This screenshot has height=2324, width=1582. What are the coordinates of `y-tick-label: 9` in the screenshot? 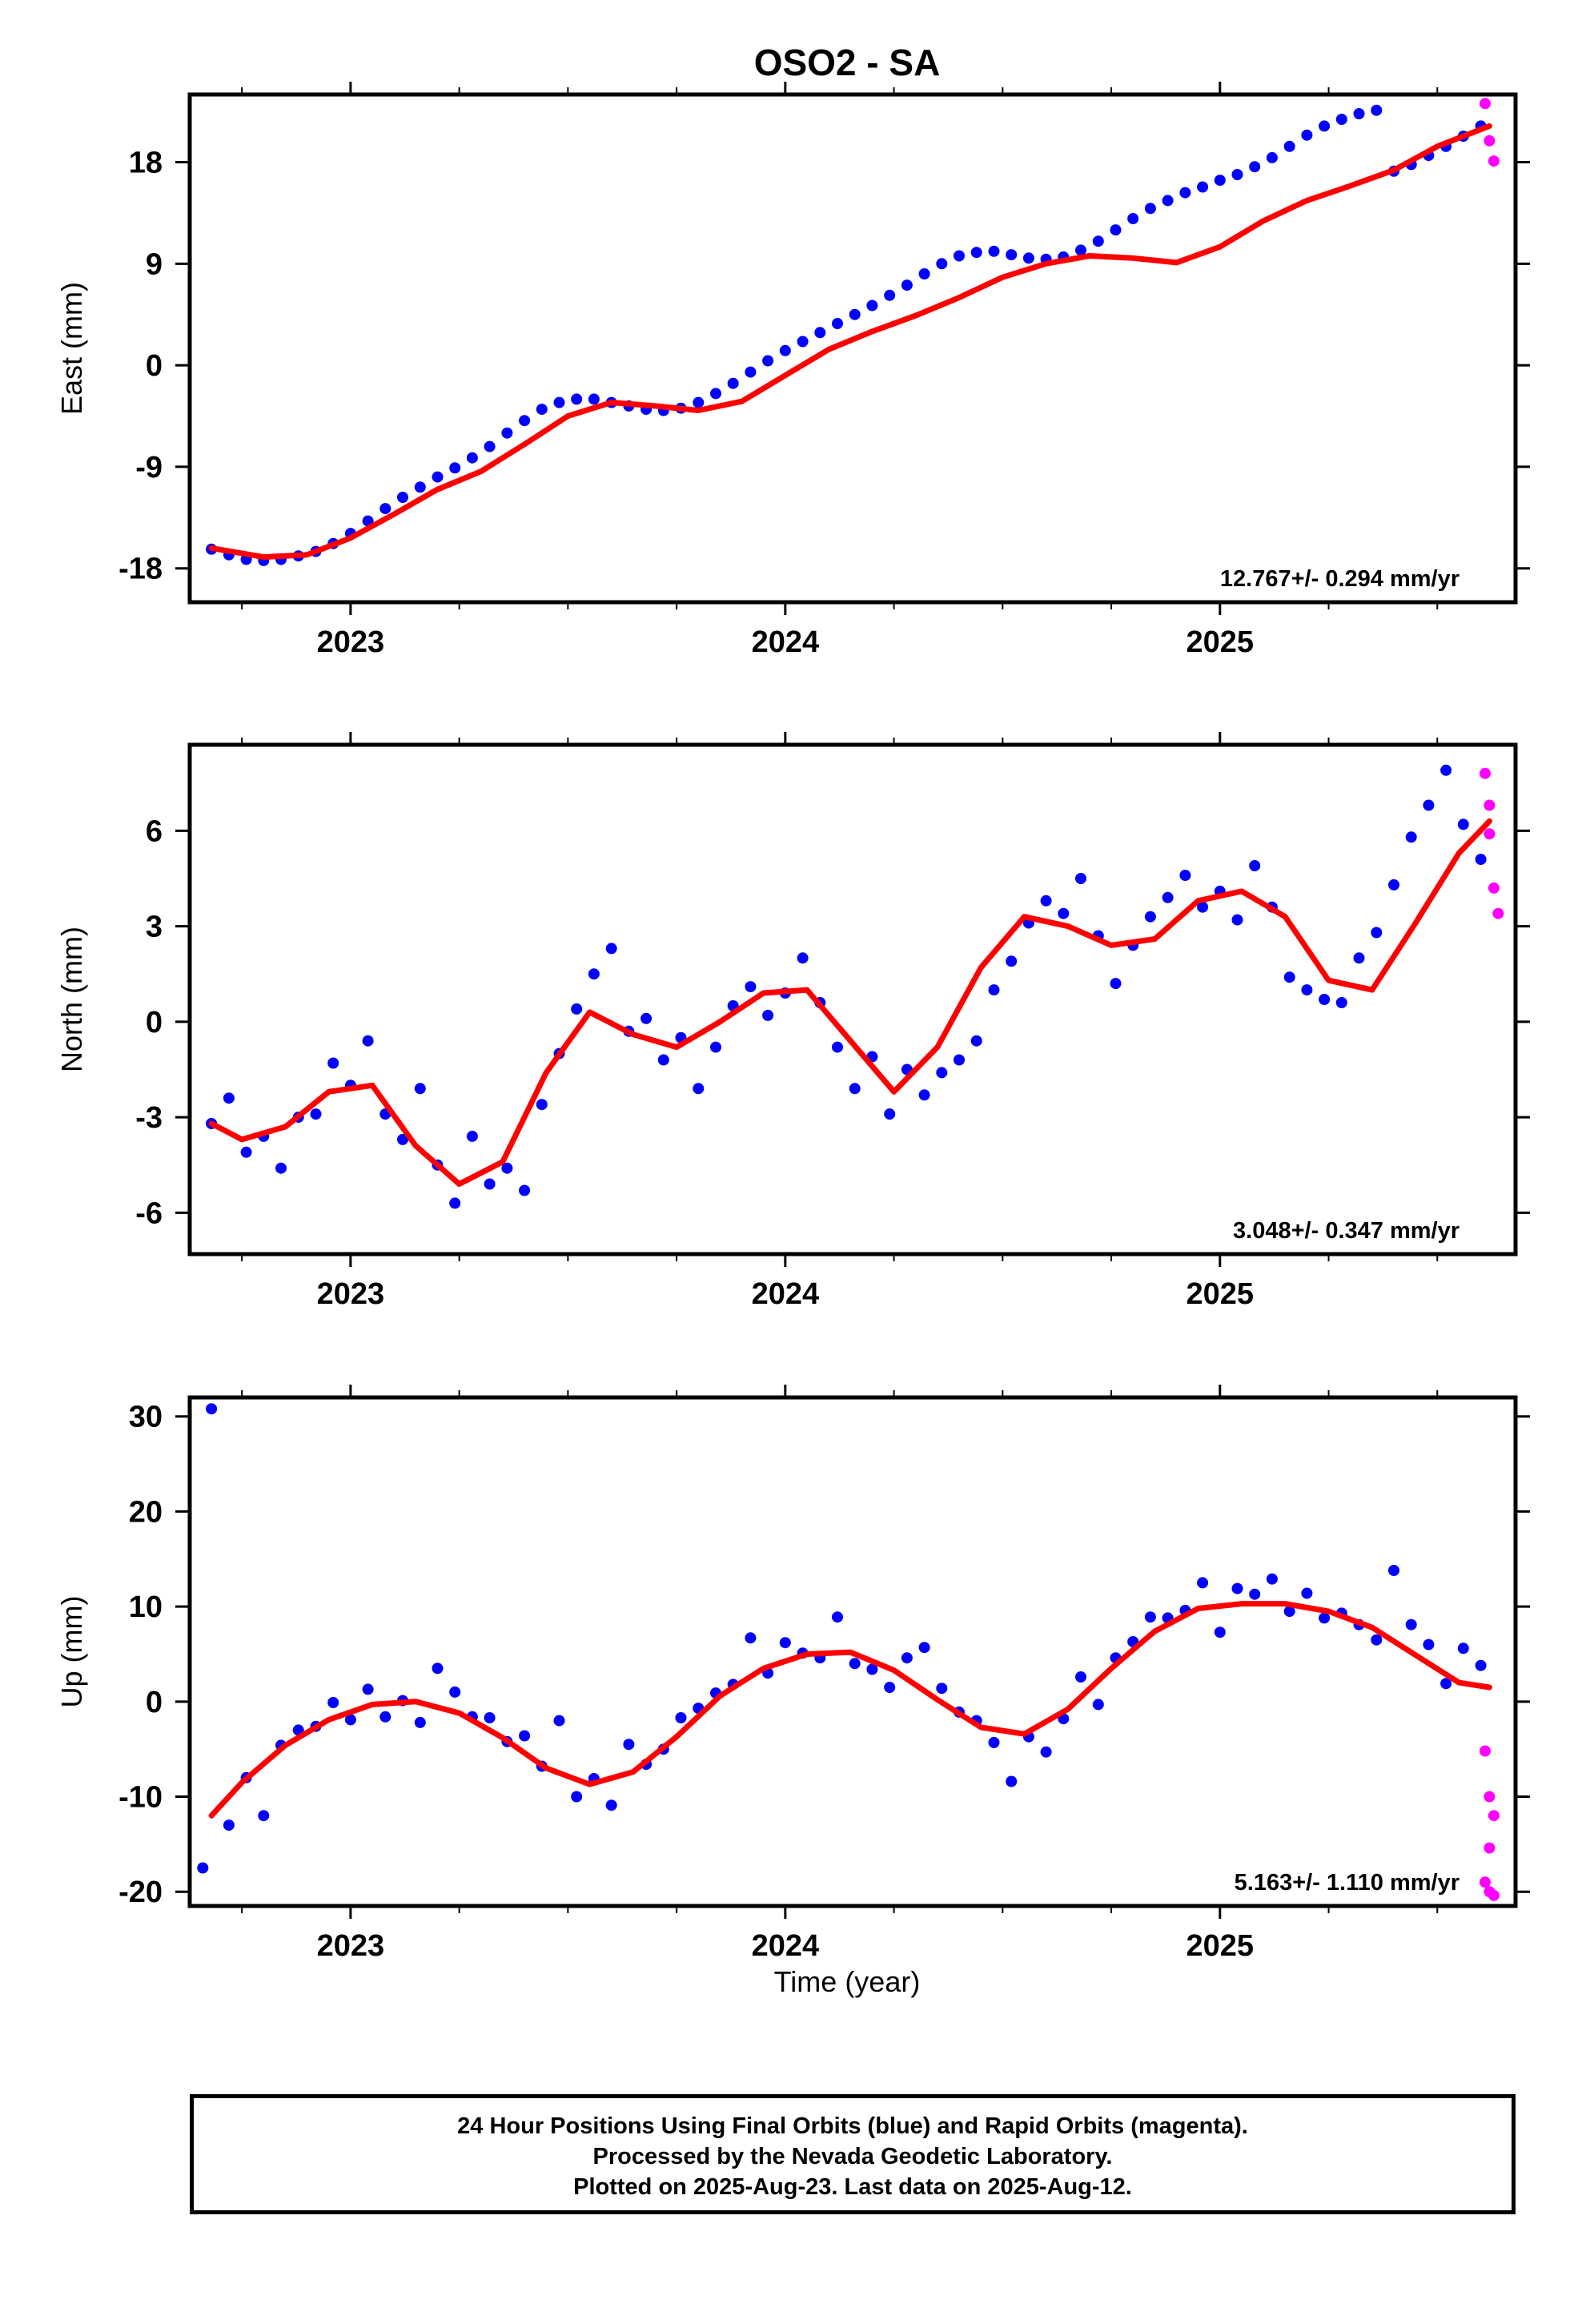 It's located at (154, 264).